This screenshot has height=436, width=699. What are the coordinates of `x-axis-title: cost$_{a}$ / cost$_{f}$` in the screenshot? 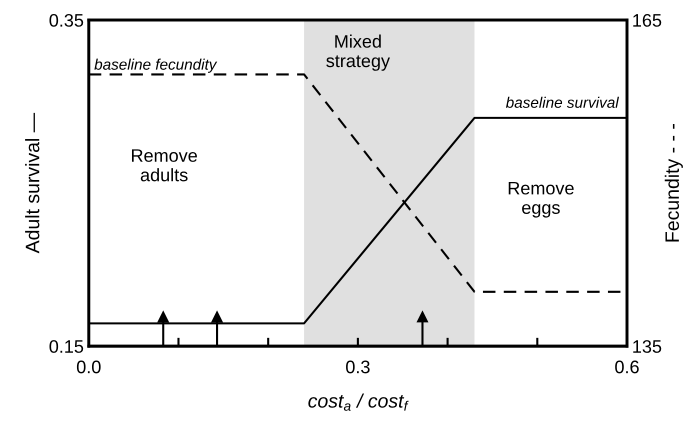 It's located at (358, 402).